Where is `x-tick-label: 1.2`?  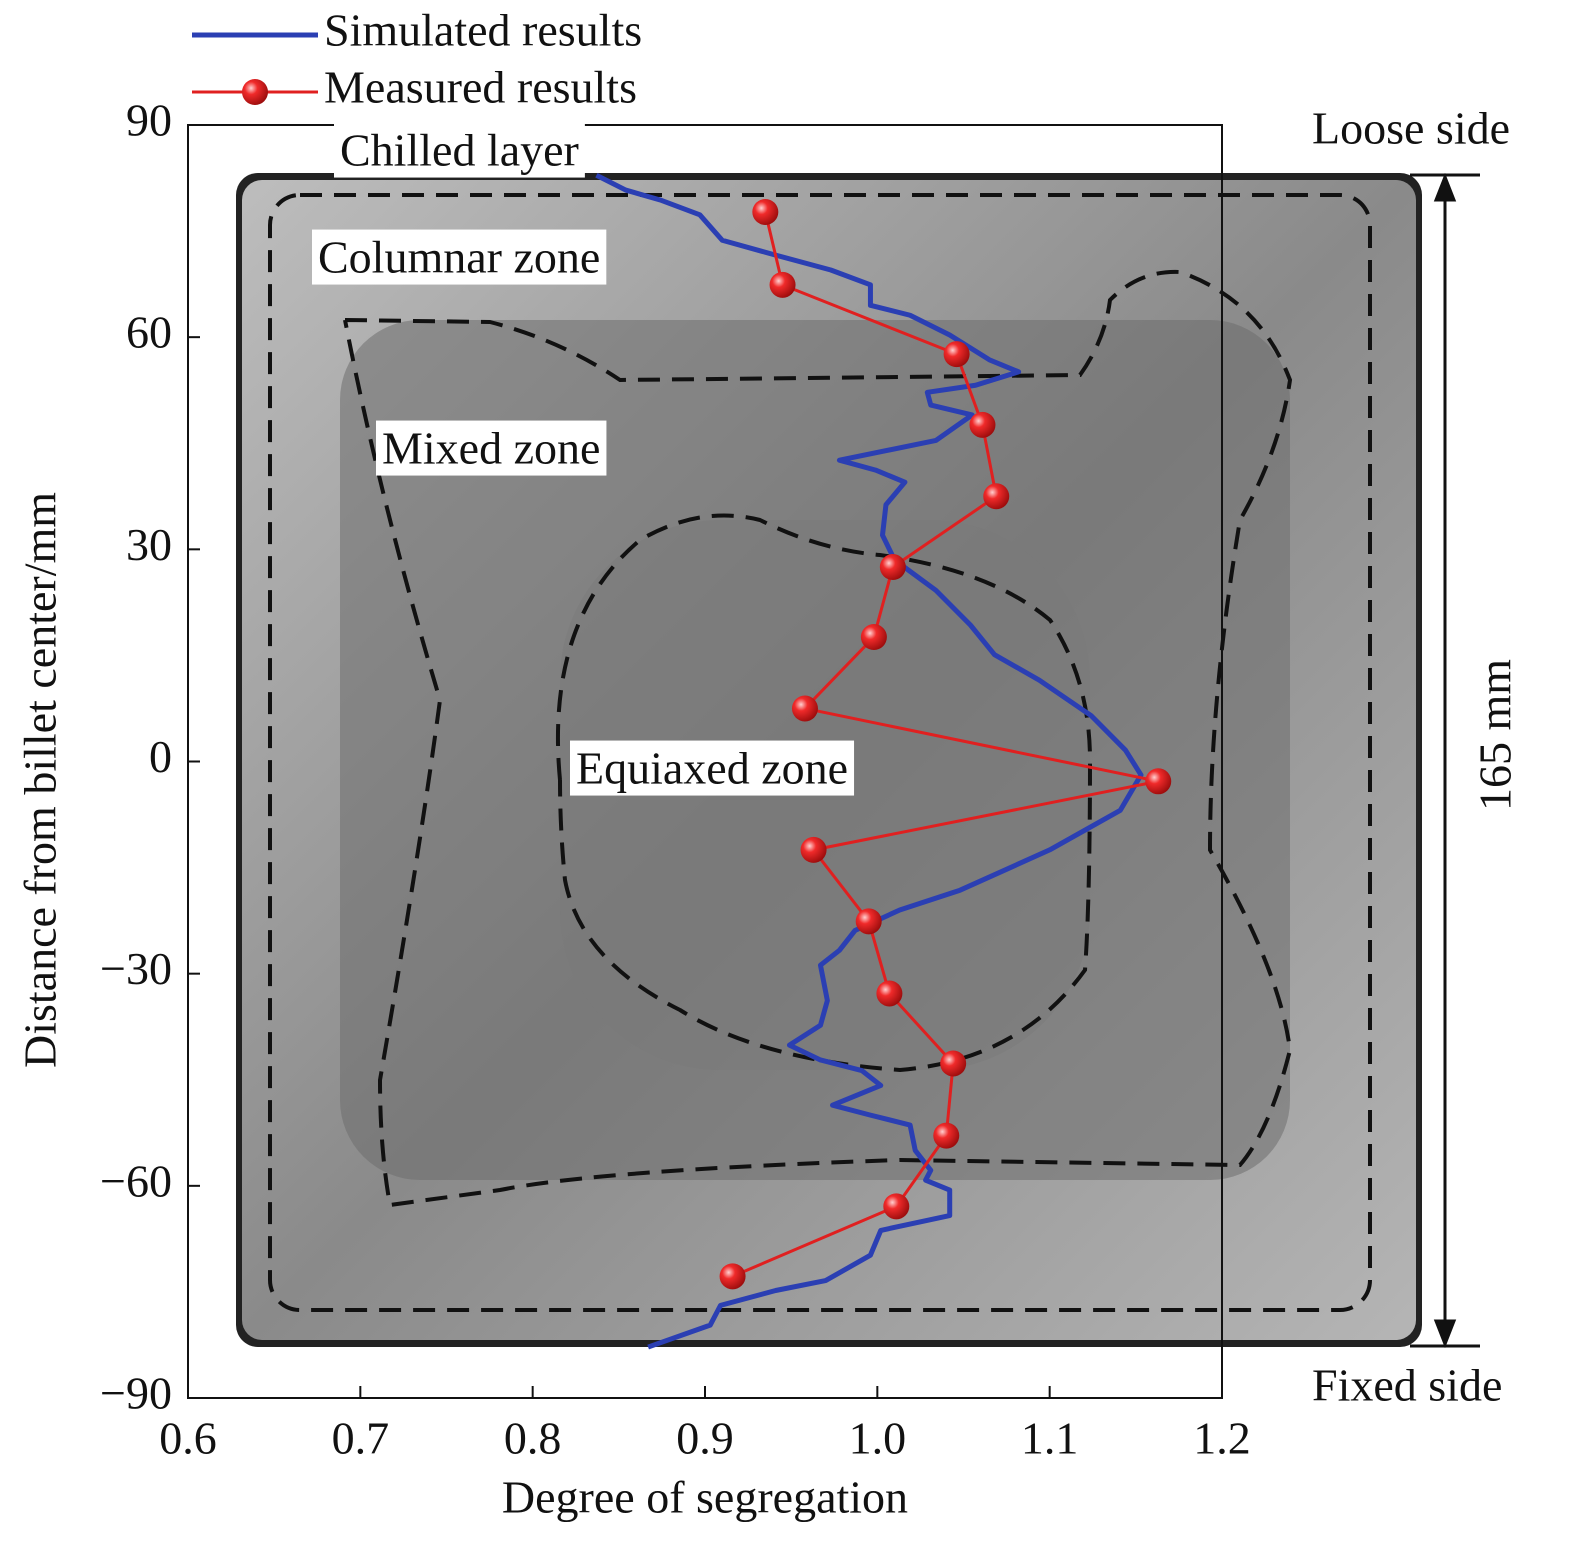
x-tick-label: 1.2 is located at coordinates (1222, 1438).